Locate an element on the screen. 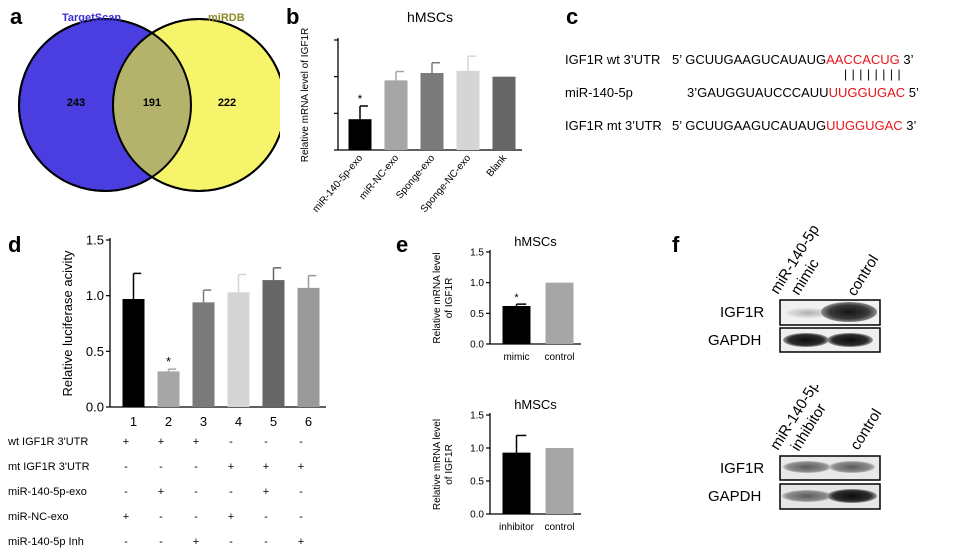  seq-pairing-lines: | | | | | | | | is located at coordinates (873, 74).